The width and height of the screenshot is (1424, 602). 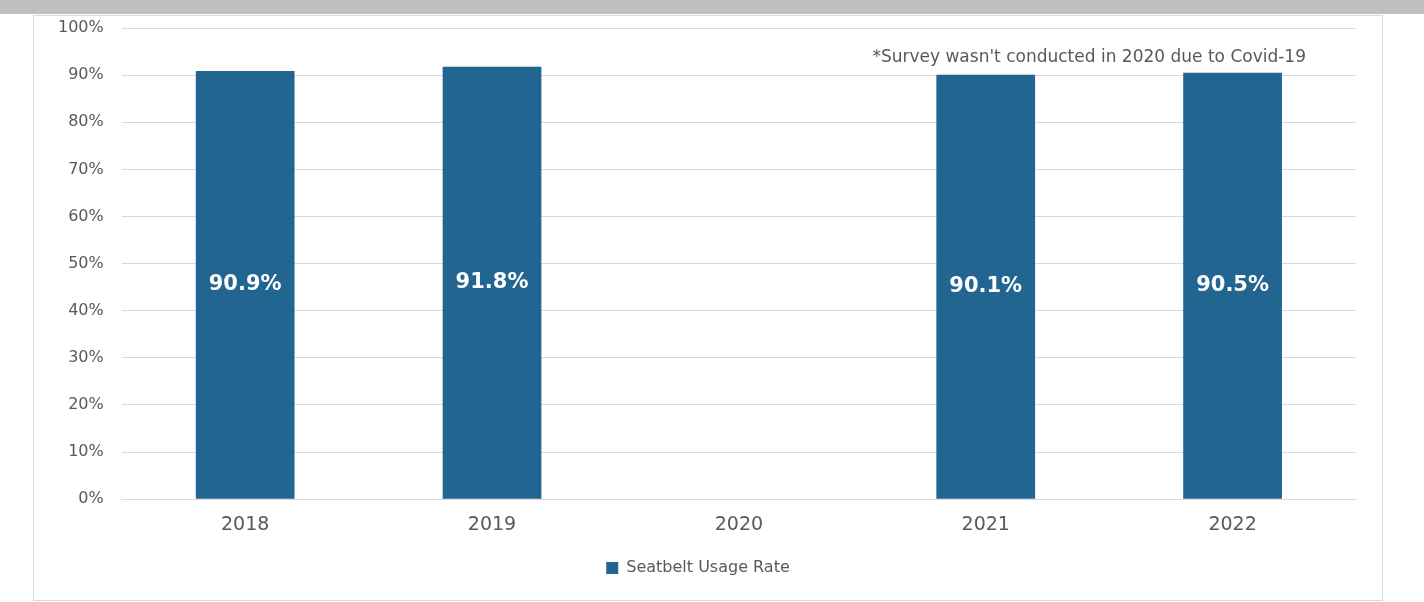 What do you see at coordinates (86, 451) in the screenshot?
I see `y-tick-label: 10%` at bounding box center [86, 451].